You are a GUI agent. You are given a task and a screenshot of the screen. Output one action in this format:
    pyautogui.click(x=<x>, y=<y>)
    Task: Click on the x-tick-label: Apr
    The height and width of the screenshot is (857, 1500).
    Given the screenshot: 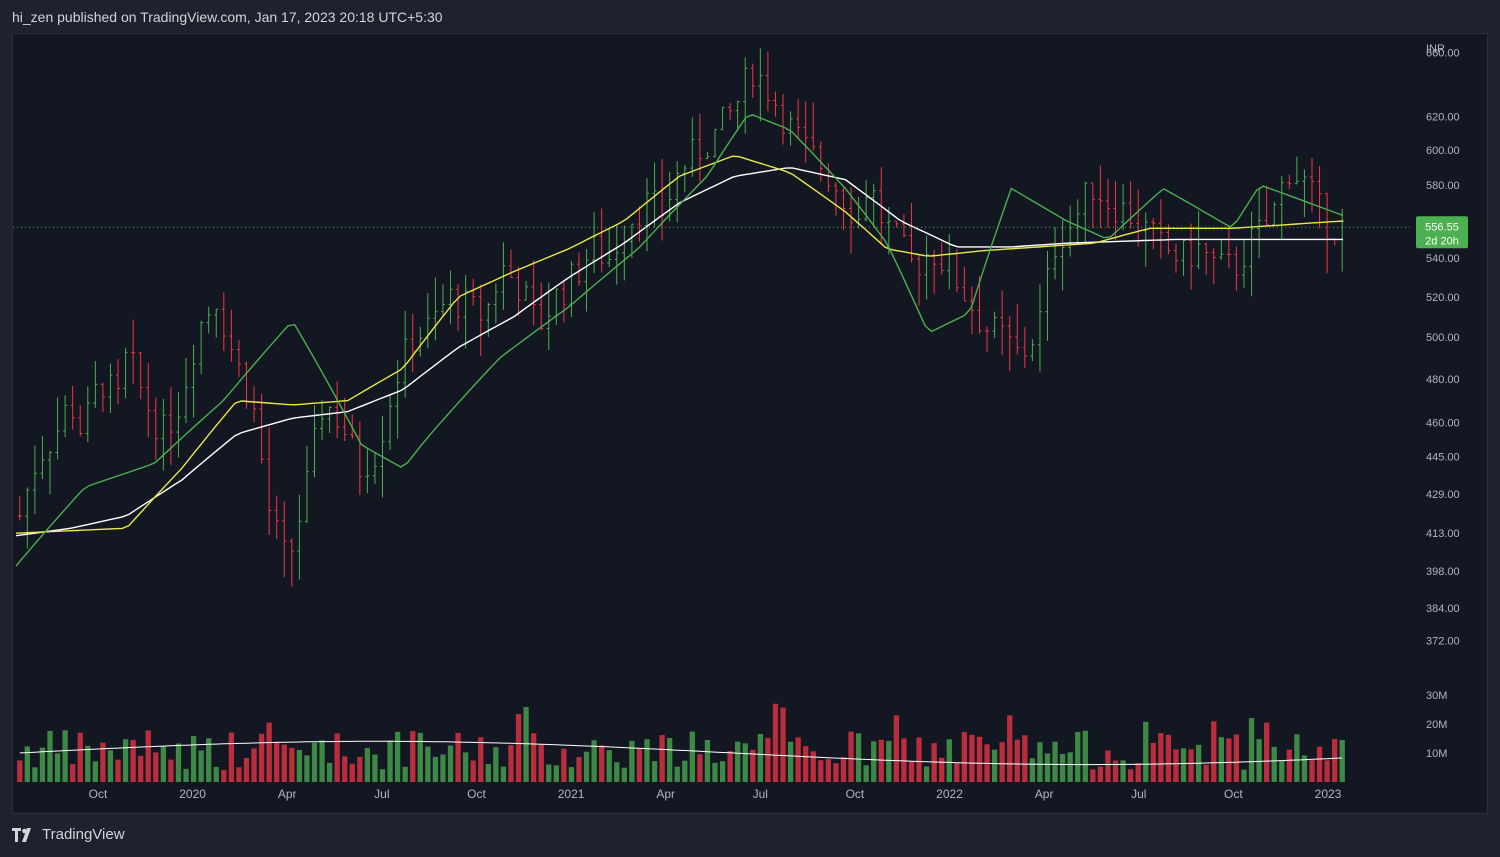 What is the action you would take?
    pyautogui.click(x=1044, y=794)
    